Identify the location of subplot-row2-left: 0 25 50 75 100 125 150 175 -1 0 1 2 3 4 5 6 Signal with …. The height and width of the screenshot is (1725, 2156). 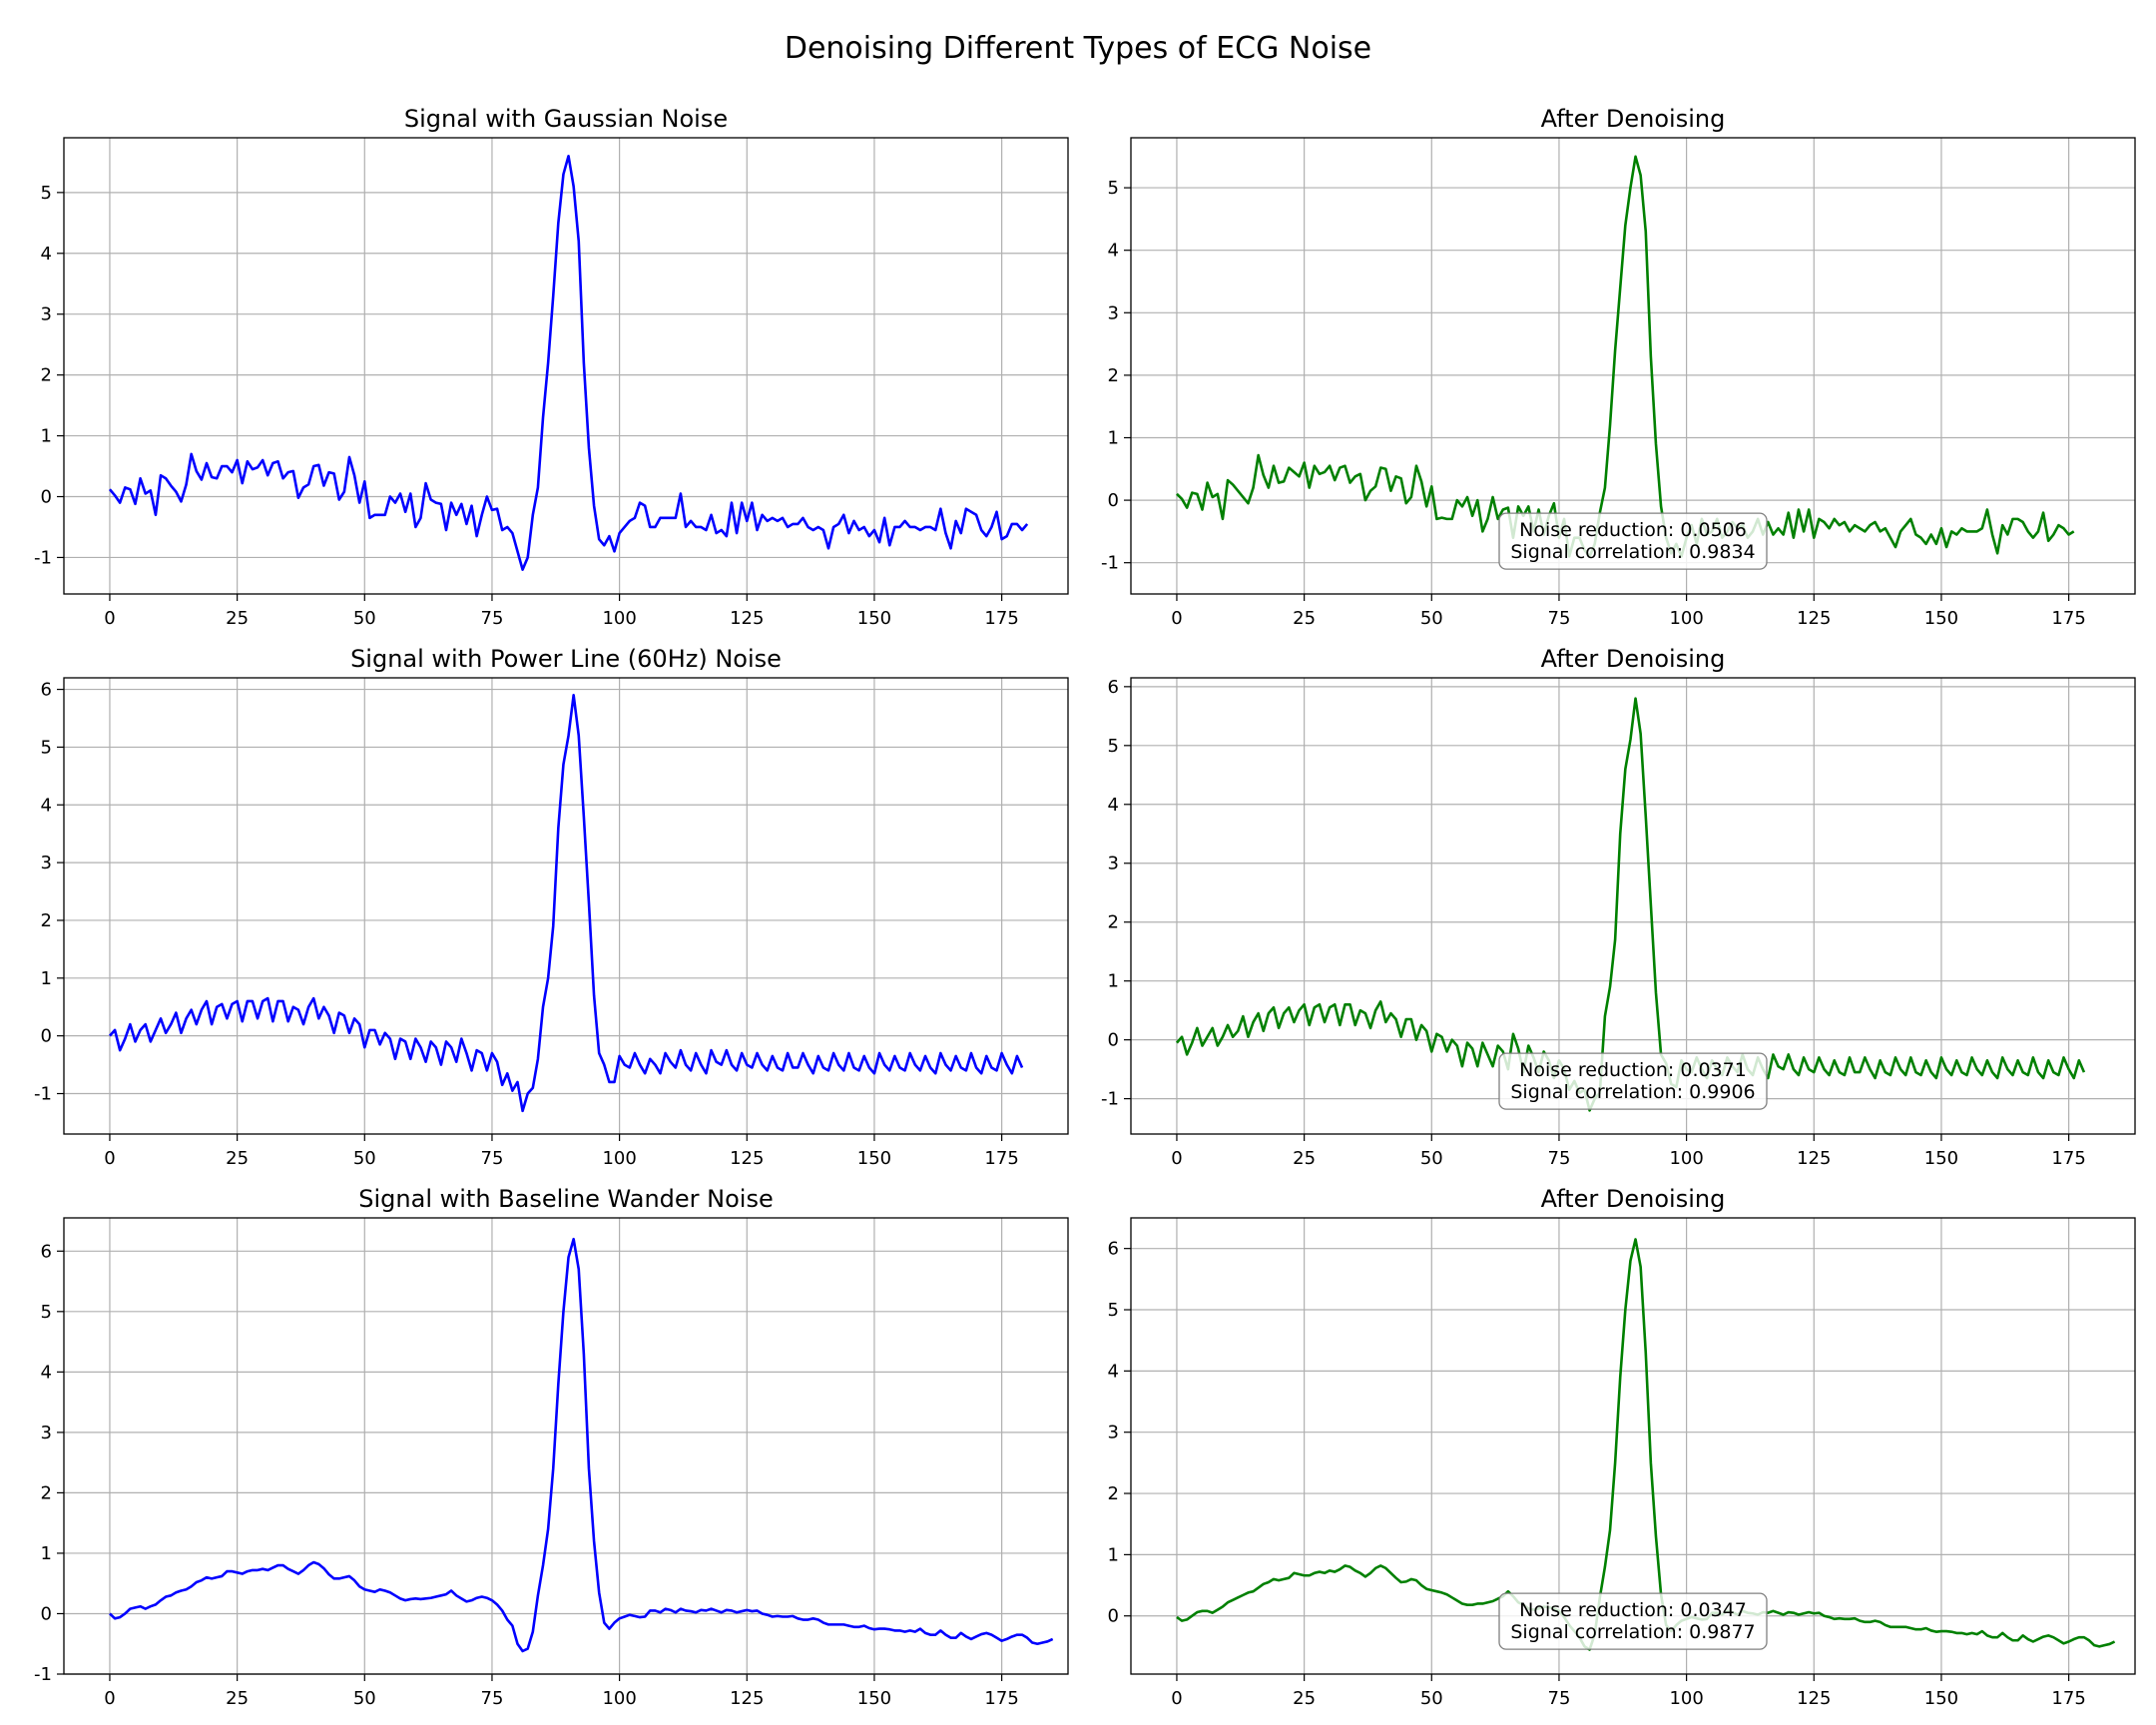
(551, 907).